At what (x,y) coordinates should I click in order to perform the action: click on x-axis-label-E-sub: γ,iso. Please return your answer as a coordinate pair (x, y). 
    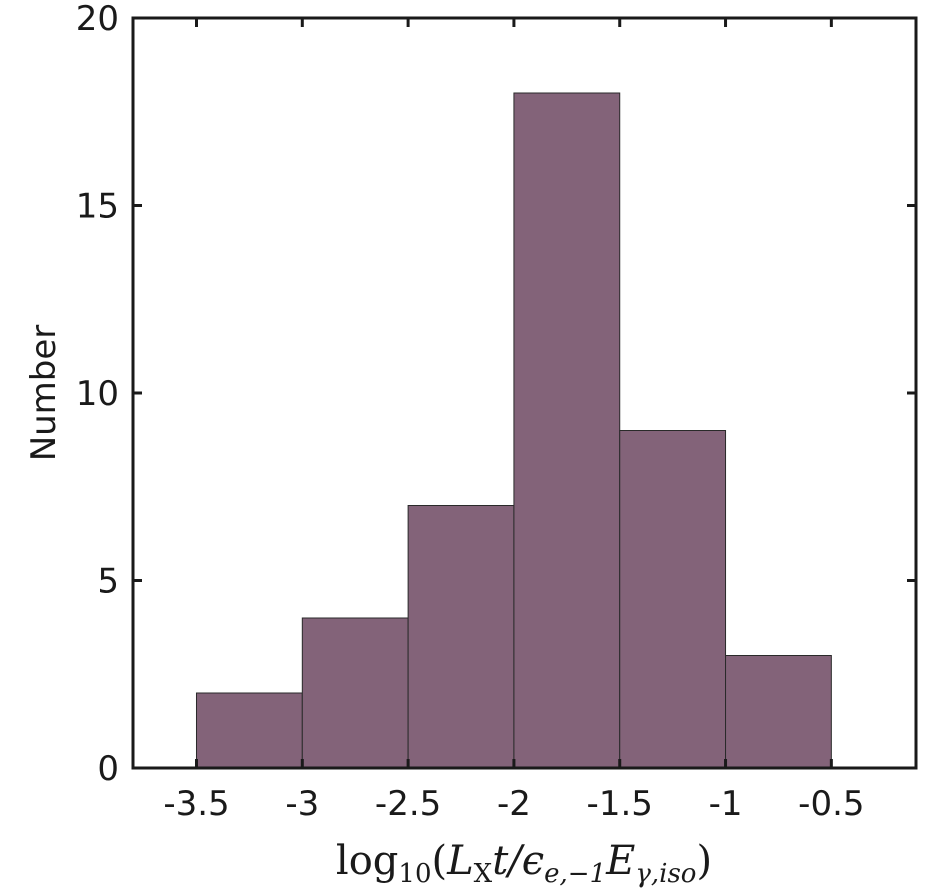
    Looking at the image, I should click on (665, 874).